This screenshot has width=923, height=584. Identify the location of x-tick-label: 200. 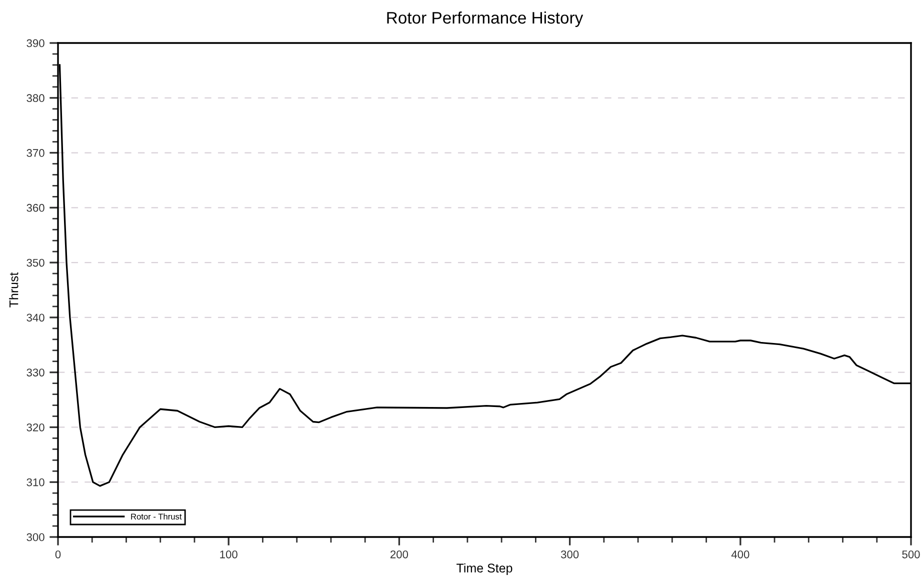
(399, 554).